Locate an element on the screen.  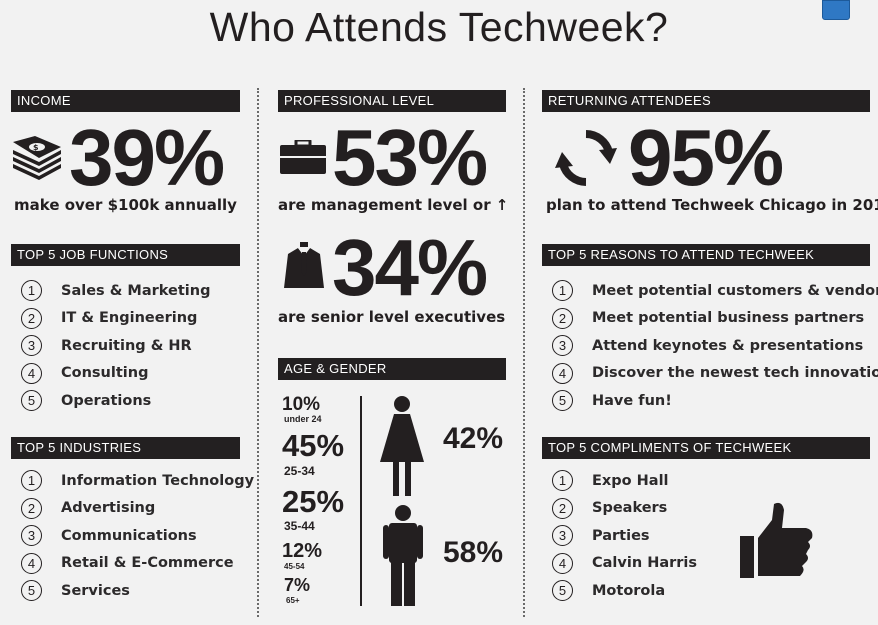
list-item-label: Speakers is located at coordinates (630, 508).